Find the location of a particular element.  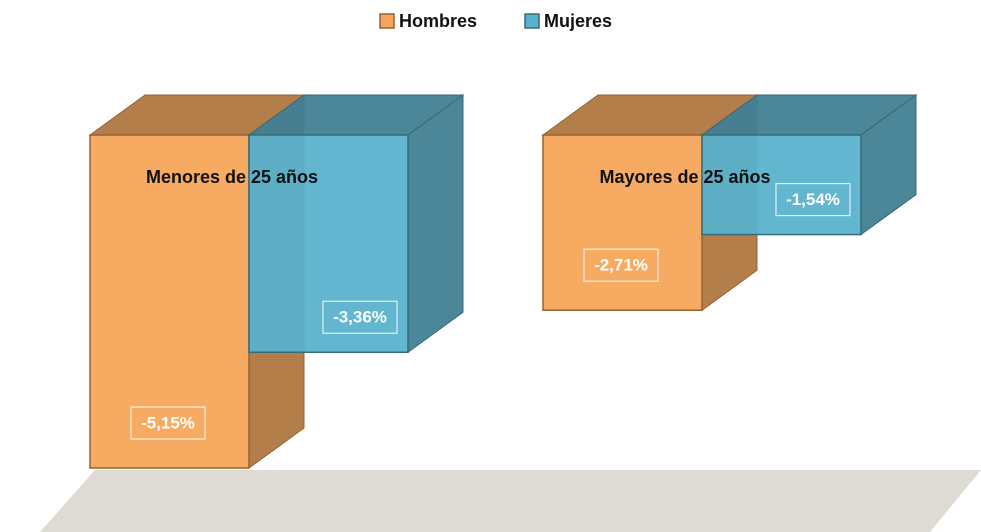

legend-label: Mujeres is located at coordinates (578, 21).